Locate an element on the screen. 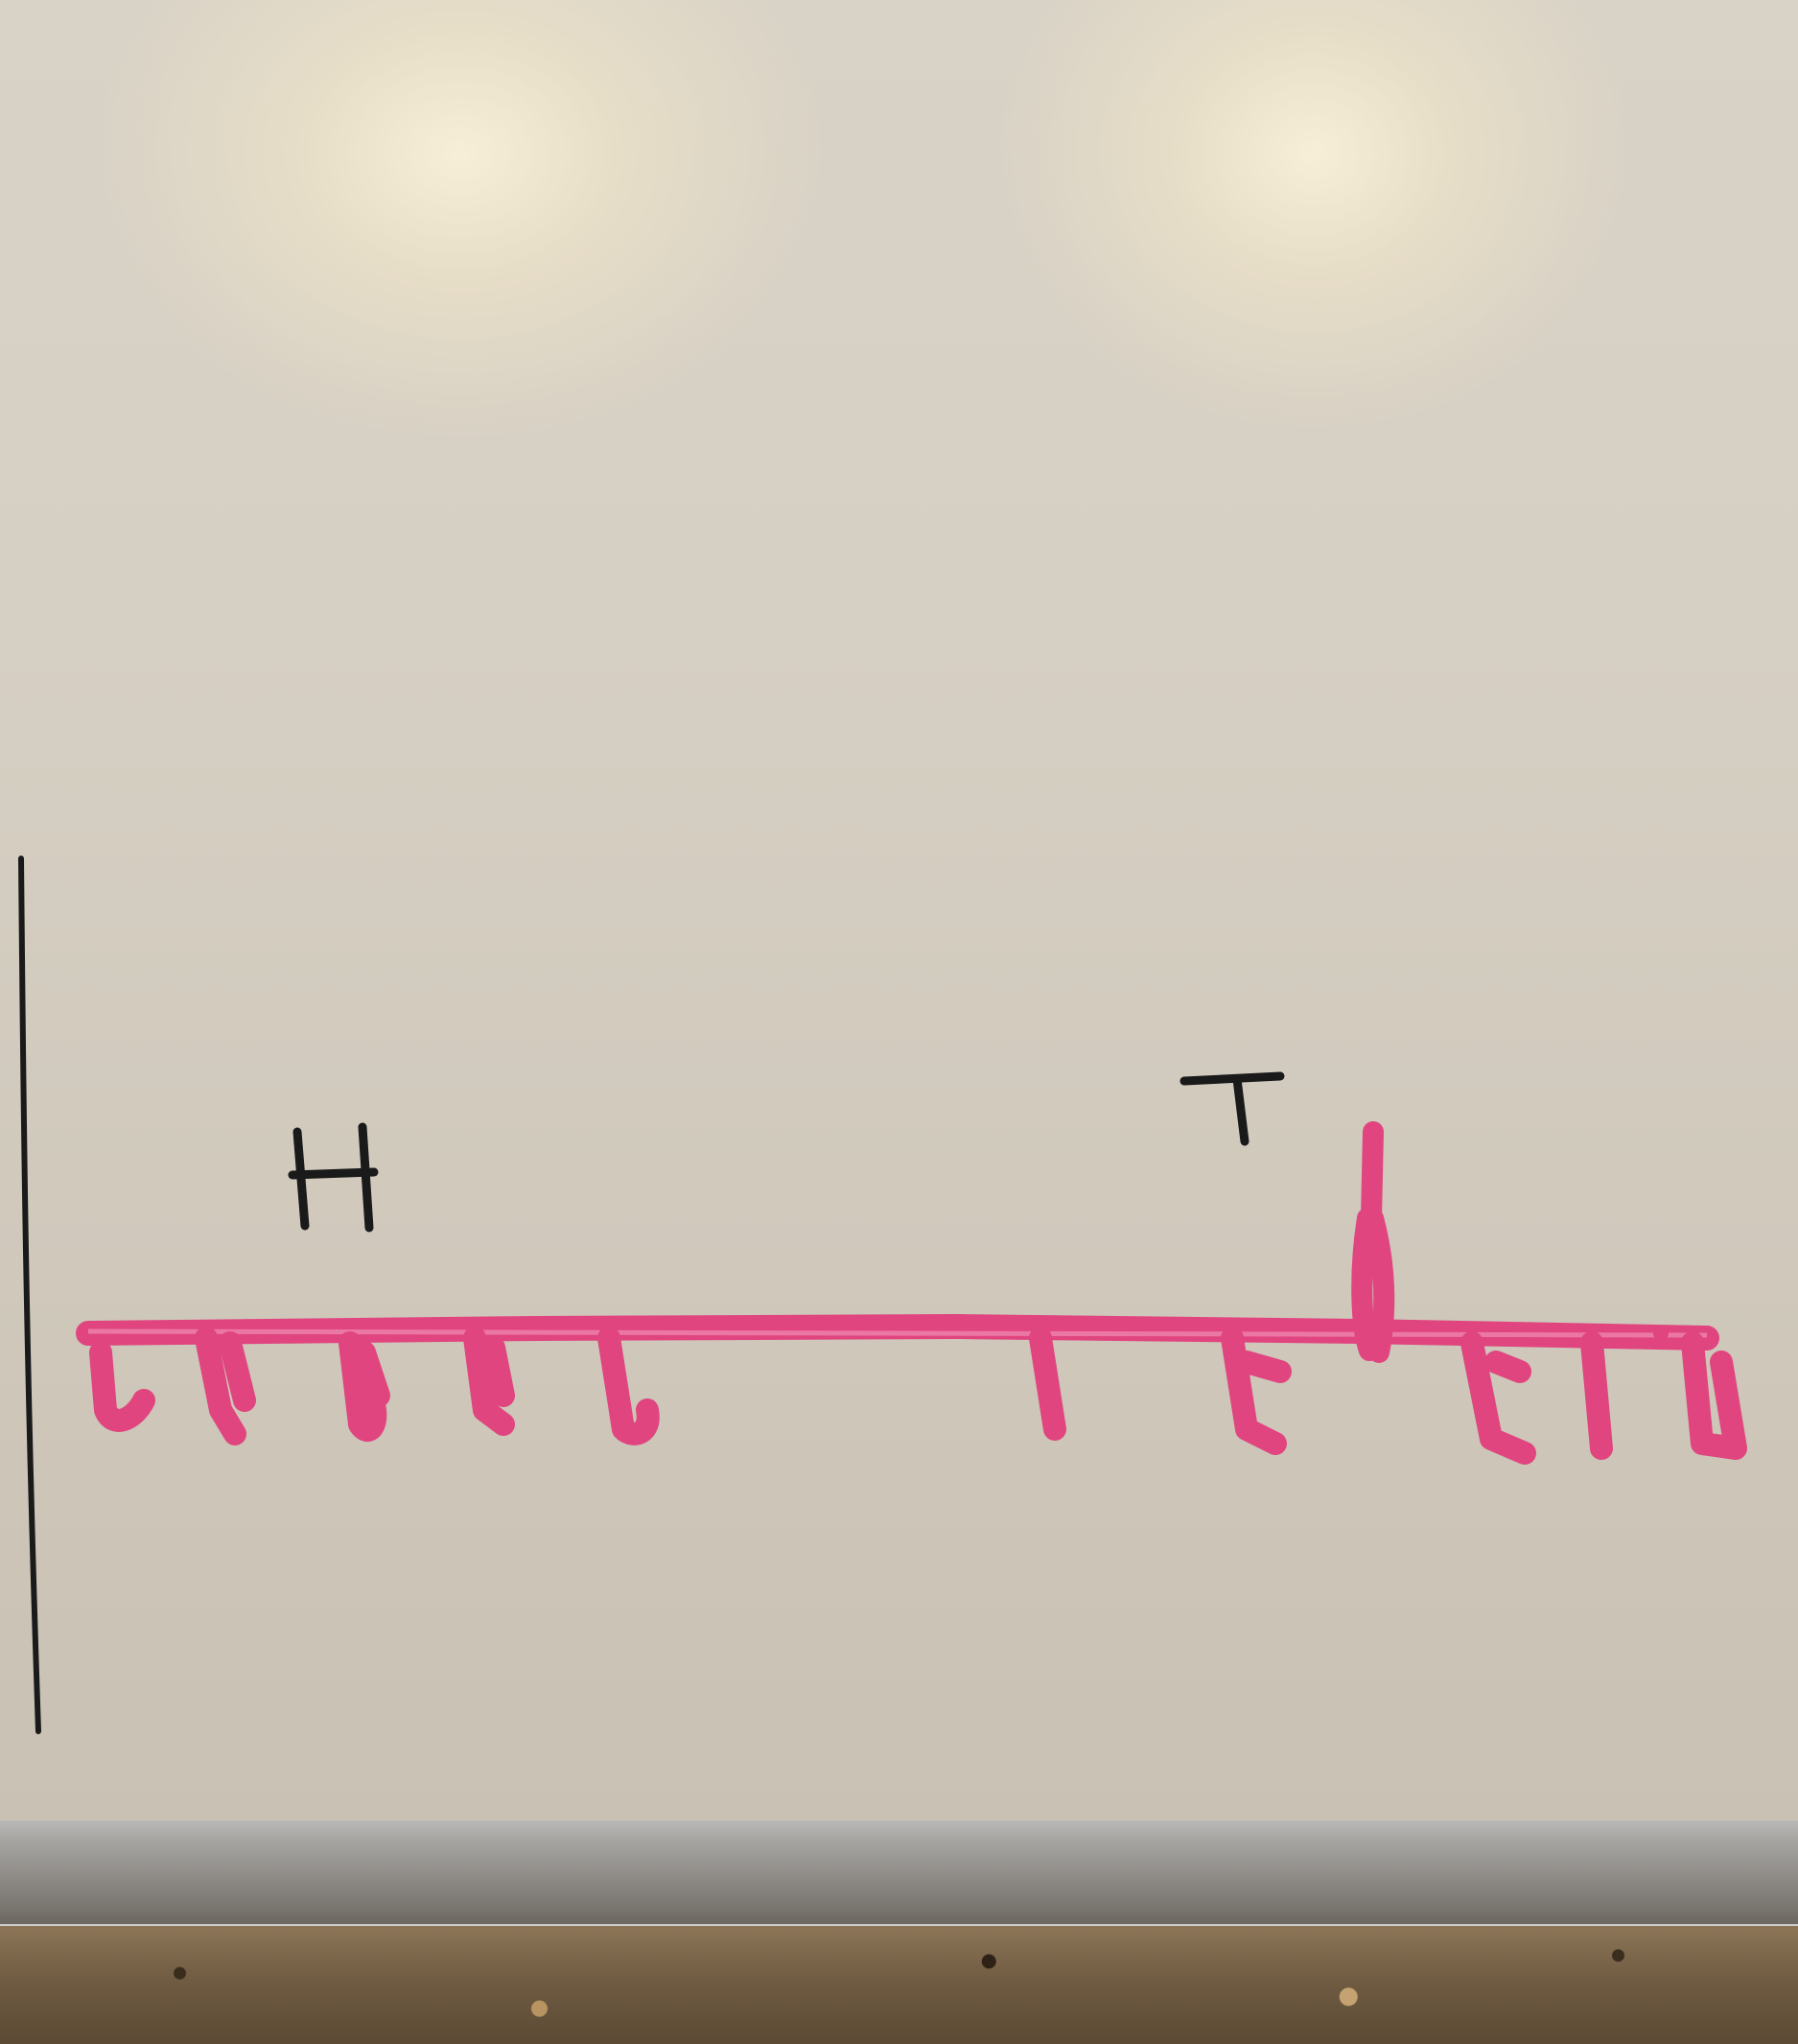 The image size is (1798, 2044). black-vertical-line is located at coordinates (30, 1295).